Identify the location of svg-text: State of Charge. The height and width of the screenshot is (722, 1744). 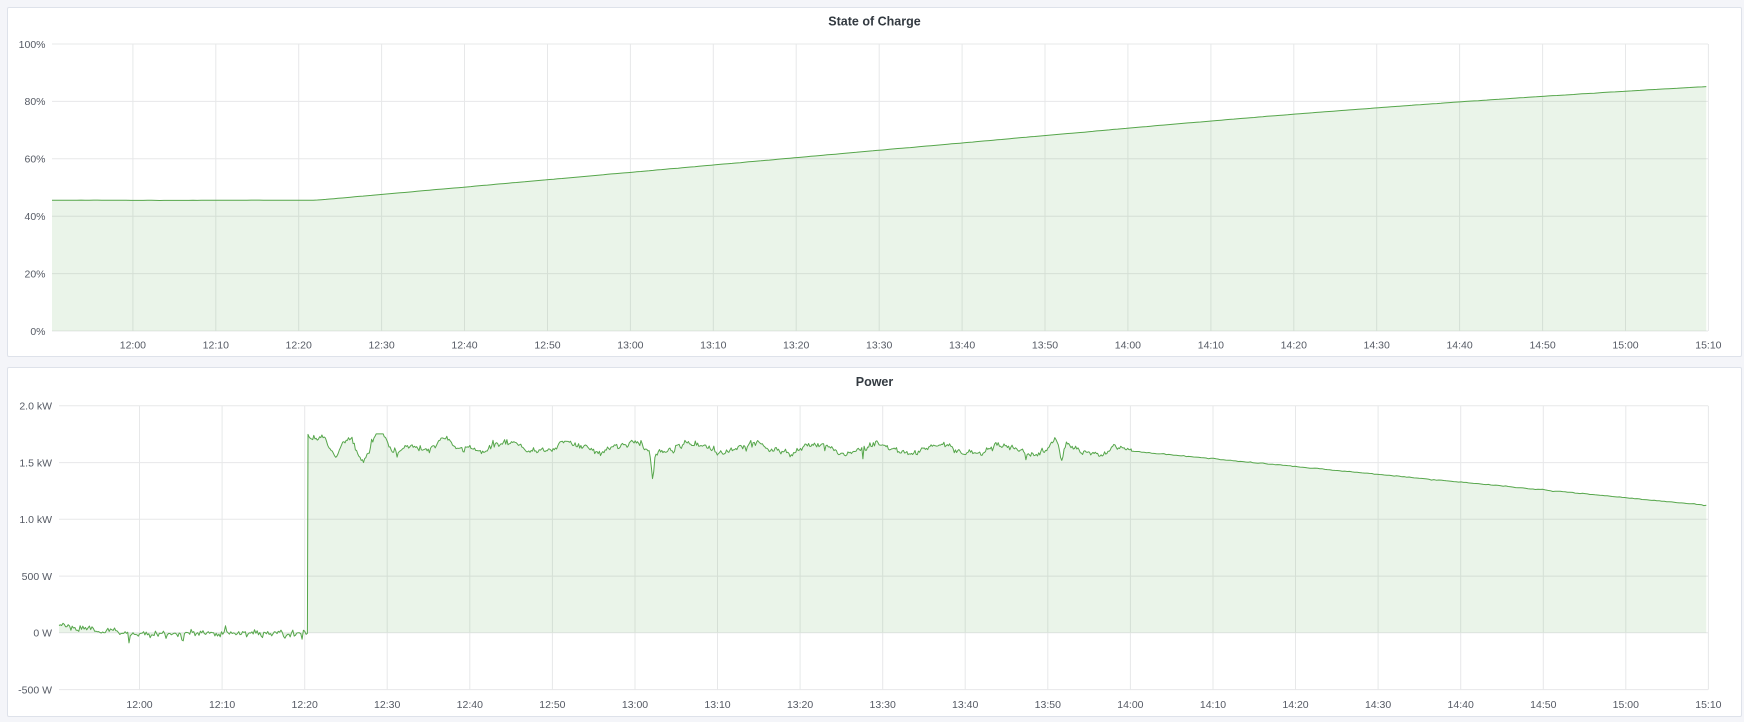
(874, 22).